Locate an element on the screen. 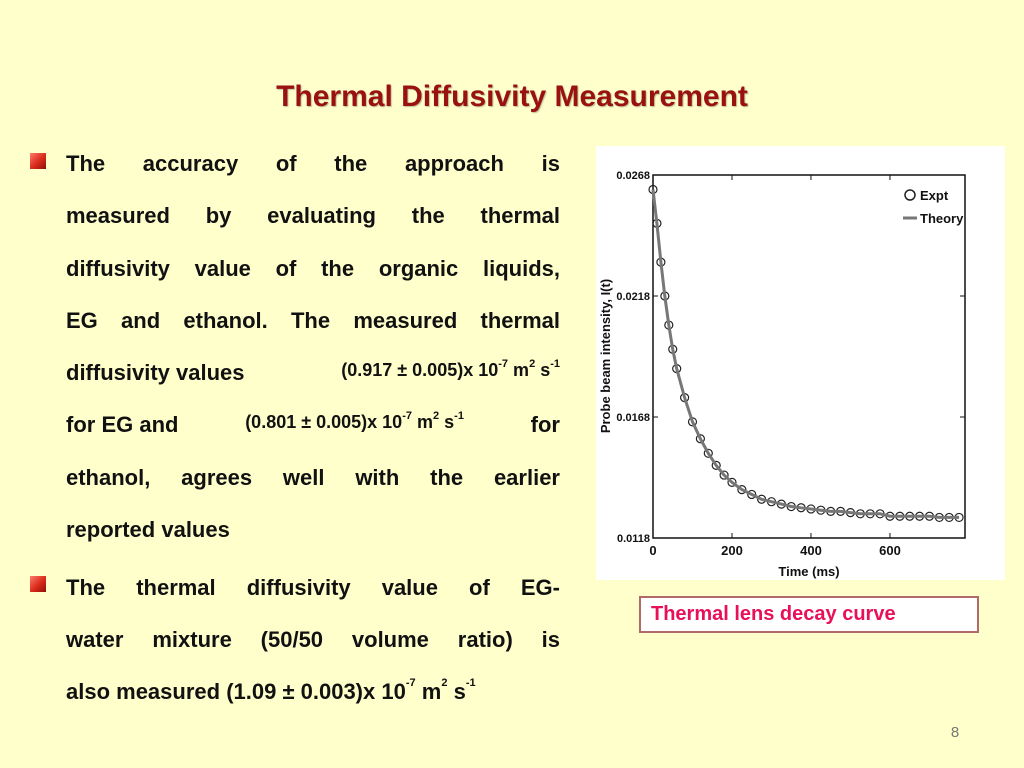  chart-legend: Expt Theory is located at coordinates (933, 207).